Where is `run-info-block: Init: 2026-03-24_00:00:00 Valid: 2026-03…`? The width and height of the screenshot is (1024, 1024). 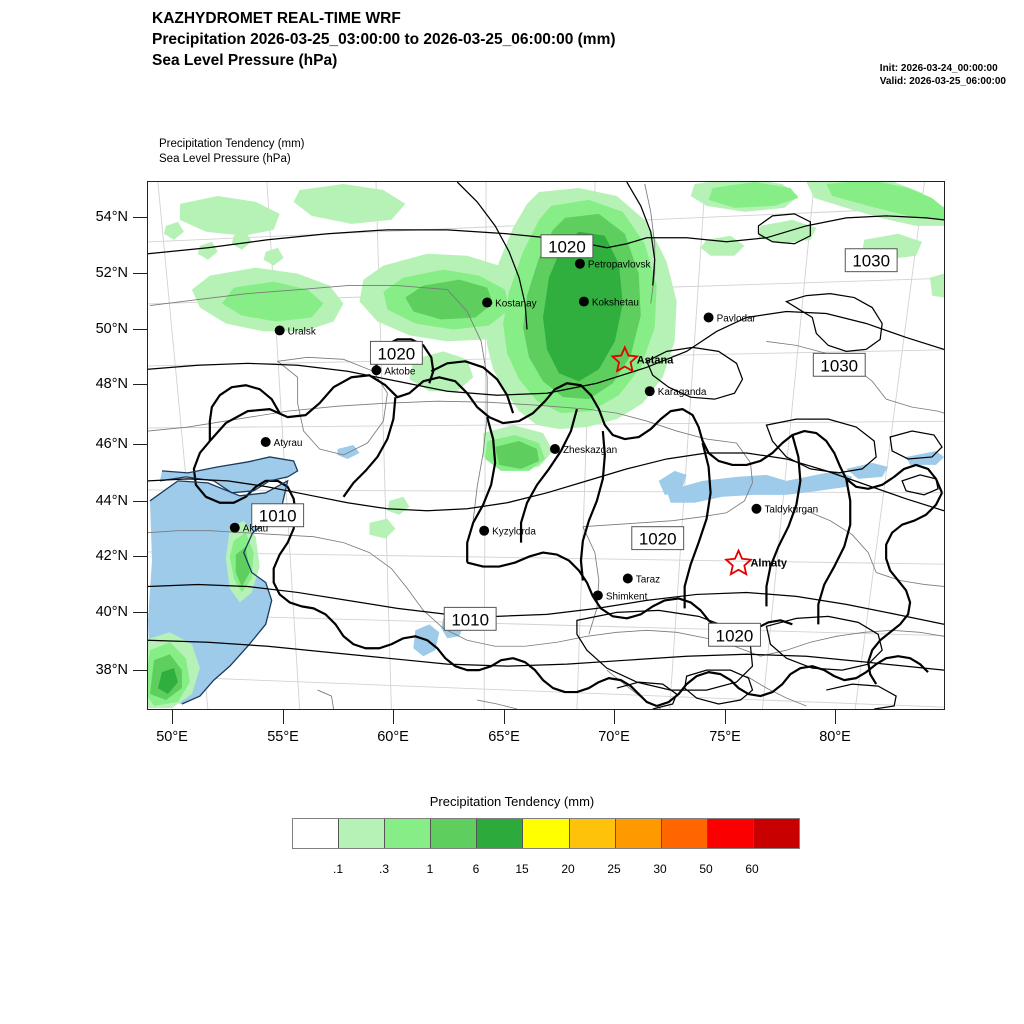
run-info-block: Init: 2026-03-24_00:00:00 Valid: 2026-03… is located at coordinates (943, 75).